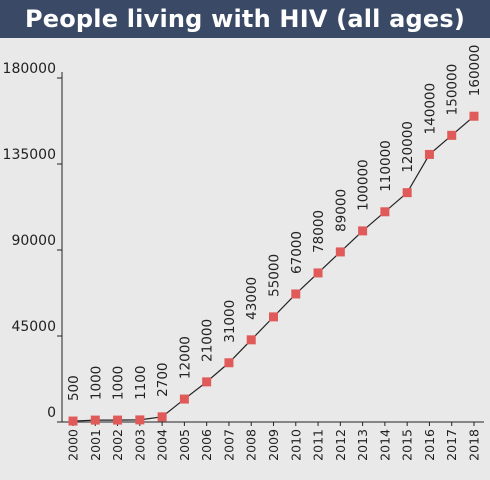  Describe the element at coordinates (295, 445) in the screenshot. I see `x-tick-label: 2010` at that location.